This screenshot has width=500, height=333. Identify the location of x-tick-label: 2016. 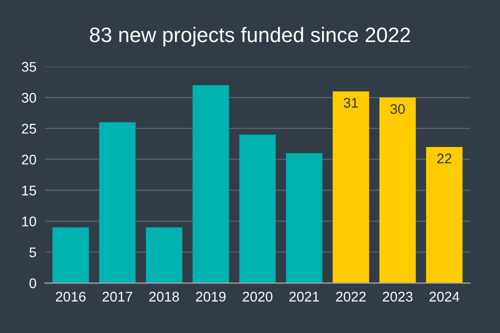
(71, 297).